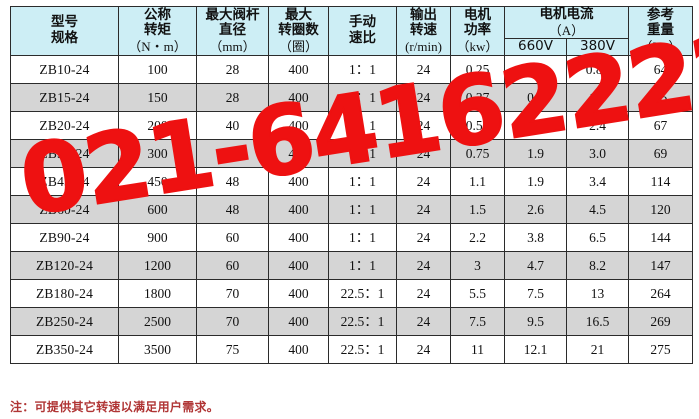  I want to click on header-model: 型号 规格, so click(64, 31).